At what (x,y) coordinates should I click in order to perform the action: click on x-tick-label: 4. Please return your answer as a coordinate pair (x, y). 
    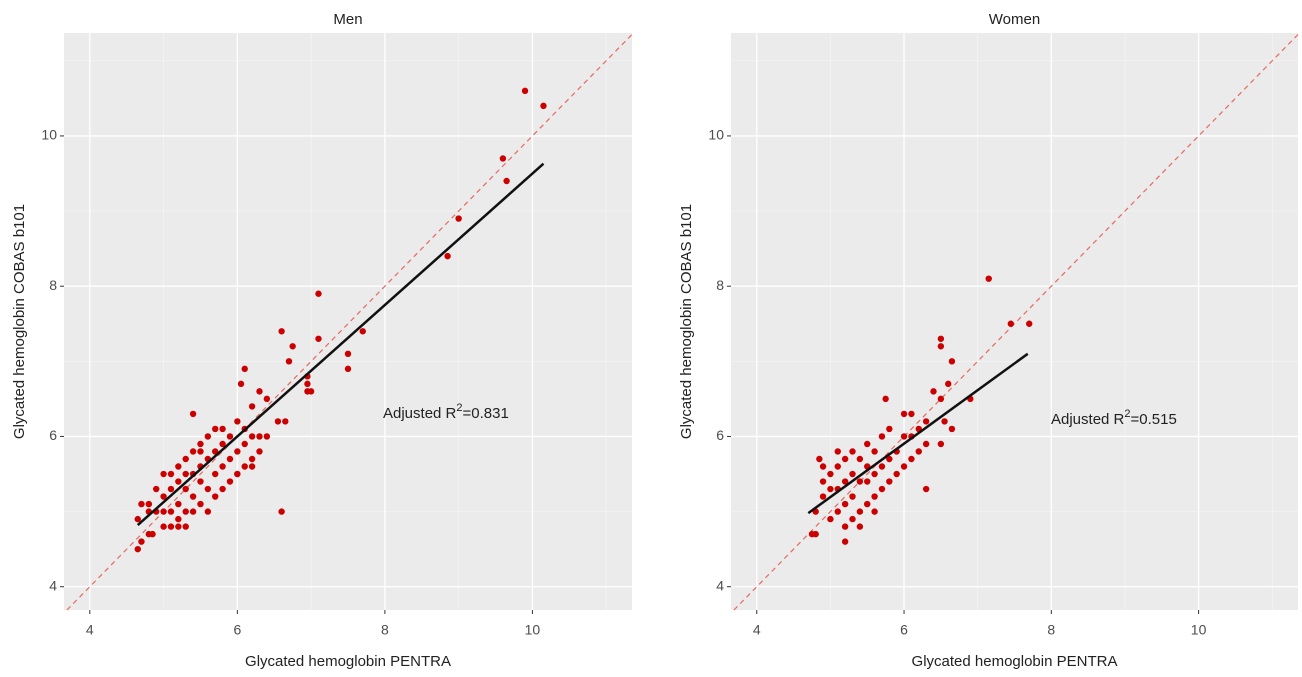
    Looking at the image, I should click on (757, 630).